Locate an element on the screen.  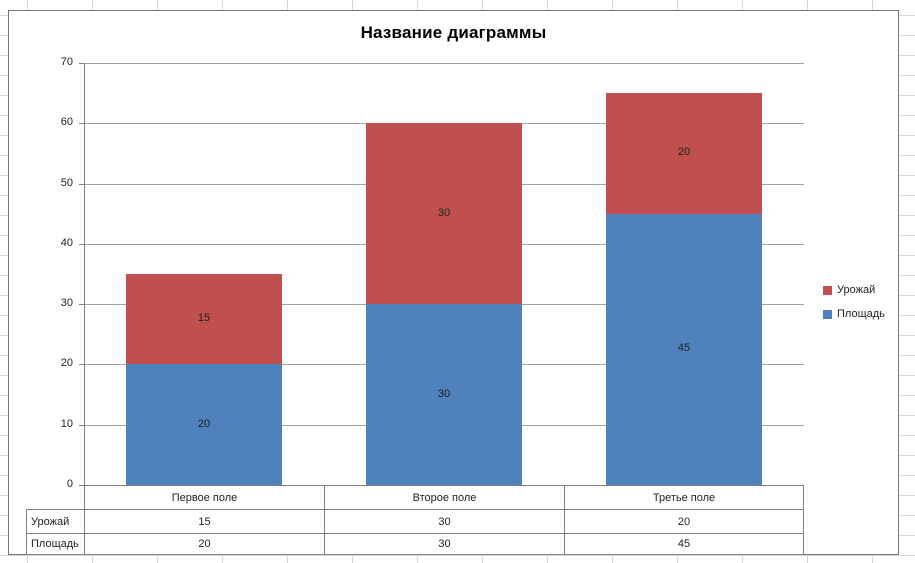
table-category-header: Второе поле is located at coordinates (444, 497).